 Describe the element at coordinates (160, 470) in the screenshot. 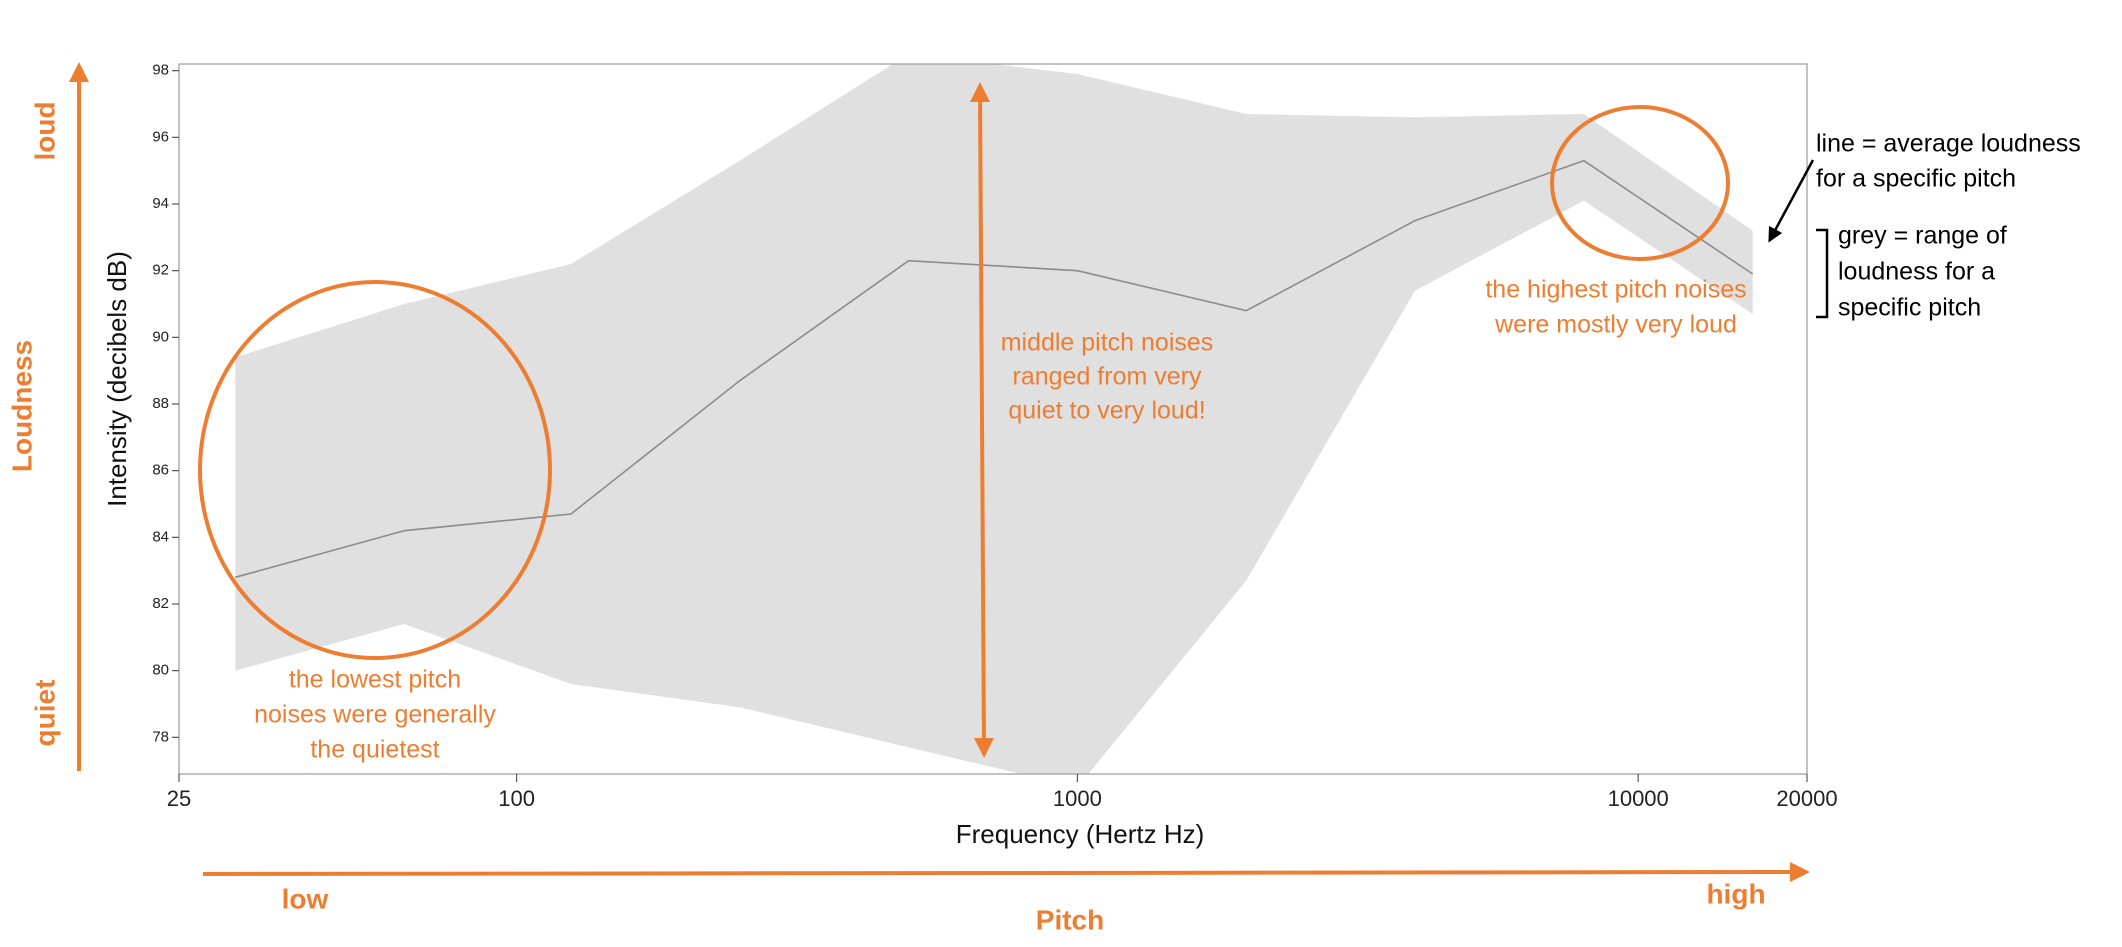

I see `y-tick-label: 86` at that location.